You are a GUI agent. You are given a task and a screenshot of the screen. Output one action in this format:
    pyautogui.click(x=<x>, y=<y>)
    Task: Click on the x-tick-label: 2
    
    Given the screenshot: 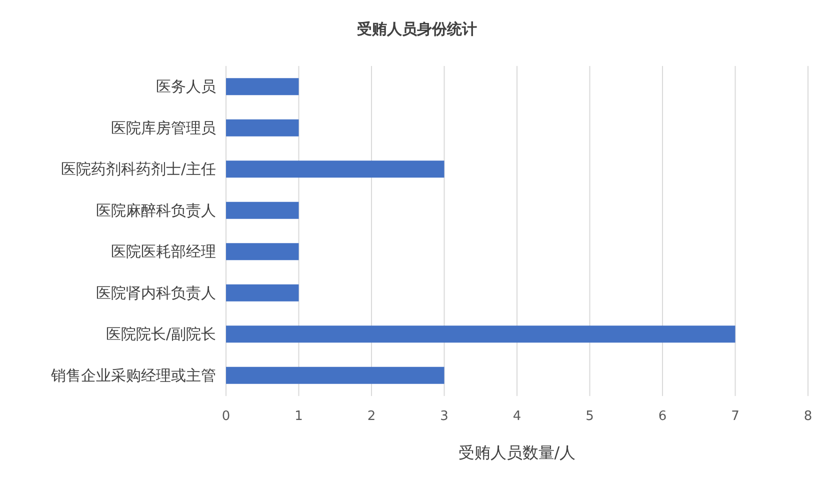 What is the action you would take?
    pyautogui.click(x=371, y=416)
    